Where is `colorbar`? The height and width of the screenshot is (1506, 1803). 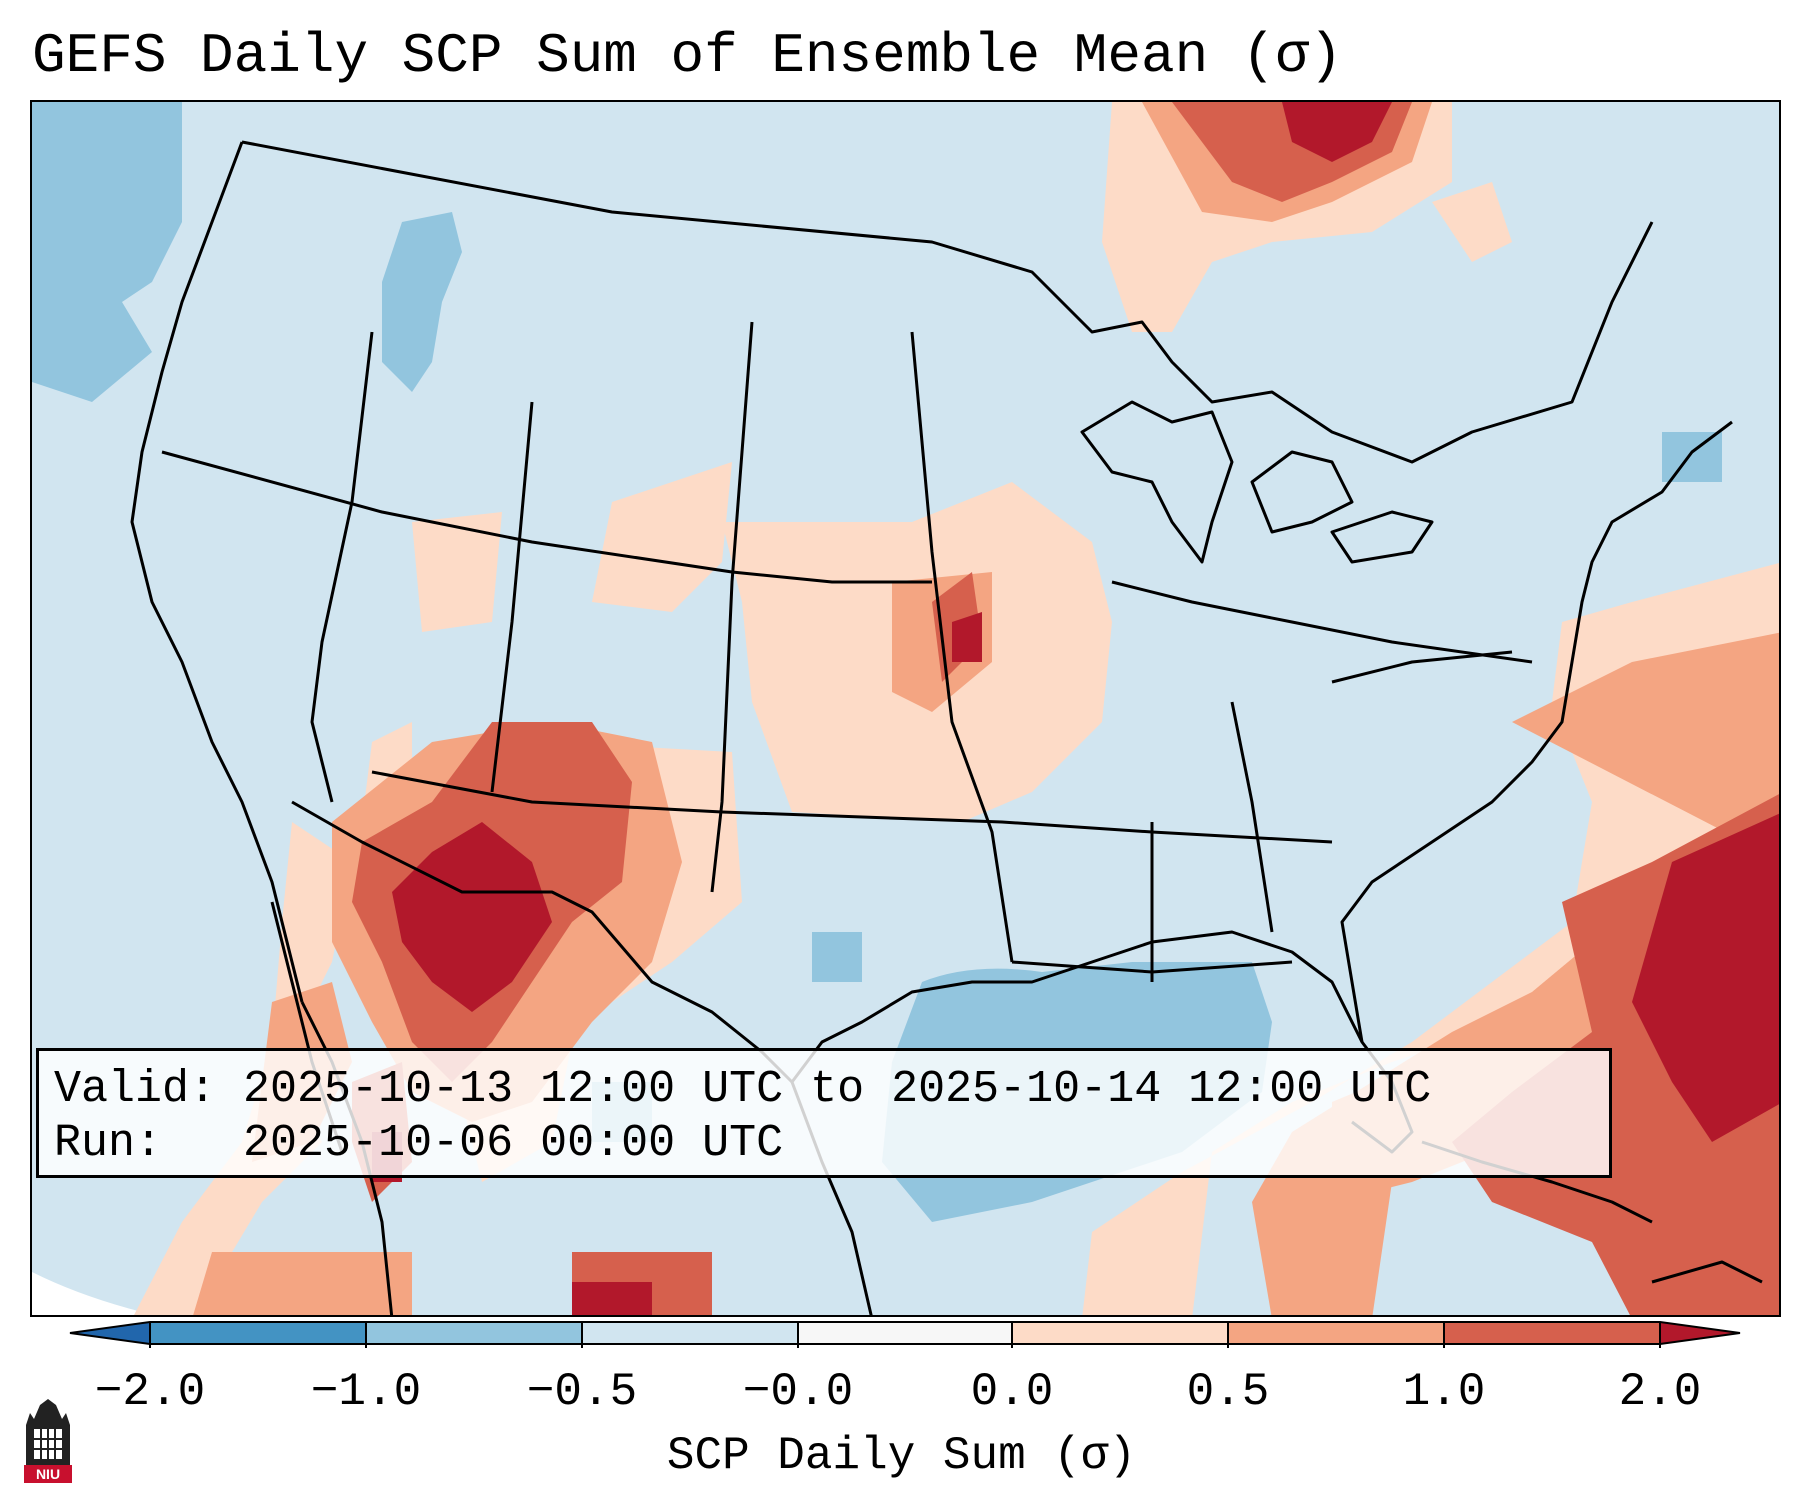
colorbar is located at coordinates (905, 1334).